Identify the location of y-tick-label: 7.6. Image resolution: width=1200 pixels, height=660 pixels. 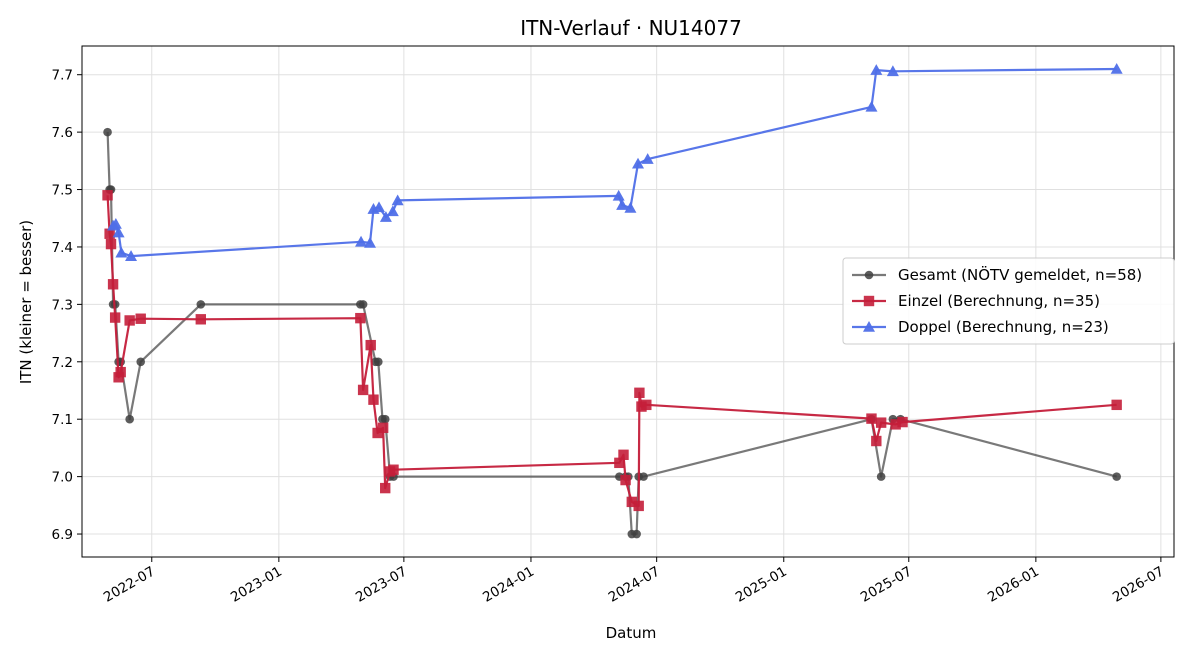
(62, 133).